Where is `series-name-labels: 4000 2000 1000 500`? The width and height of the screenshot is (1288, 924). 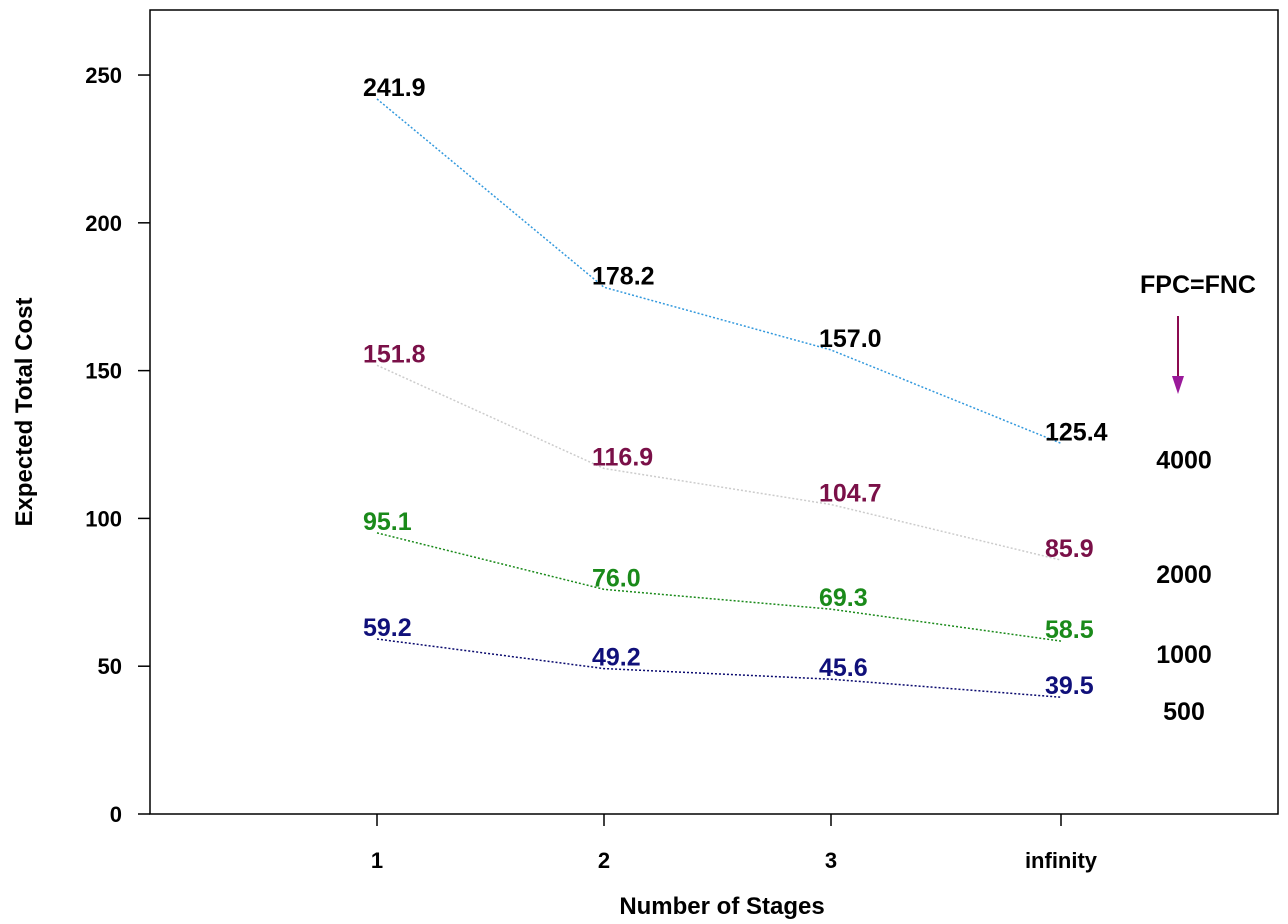 series-name-labels: 4000 2000 1000 500 is located at coordinates (1184, 586).